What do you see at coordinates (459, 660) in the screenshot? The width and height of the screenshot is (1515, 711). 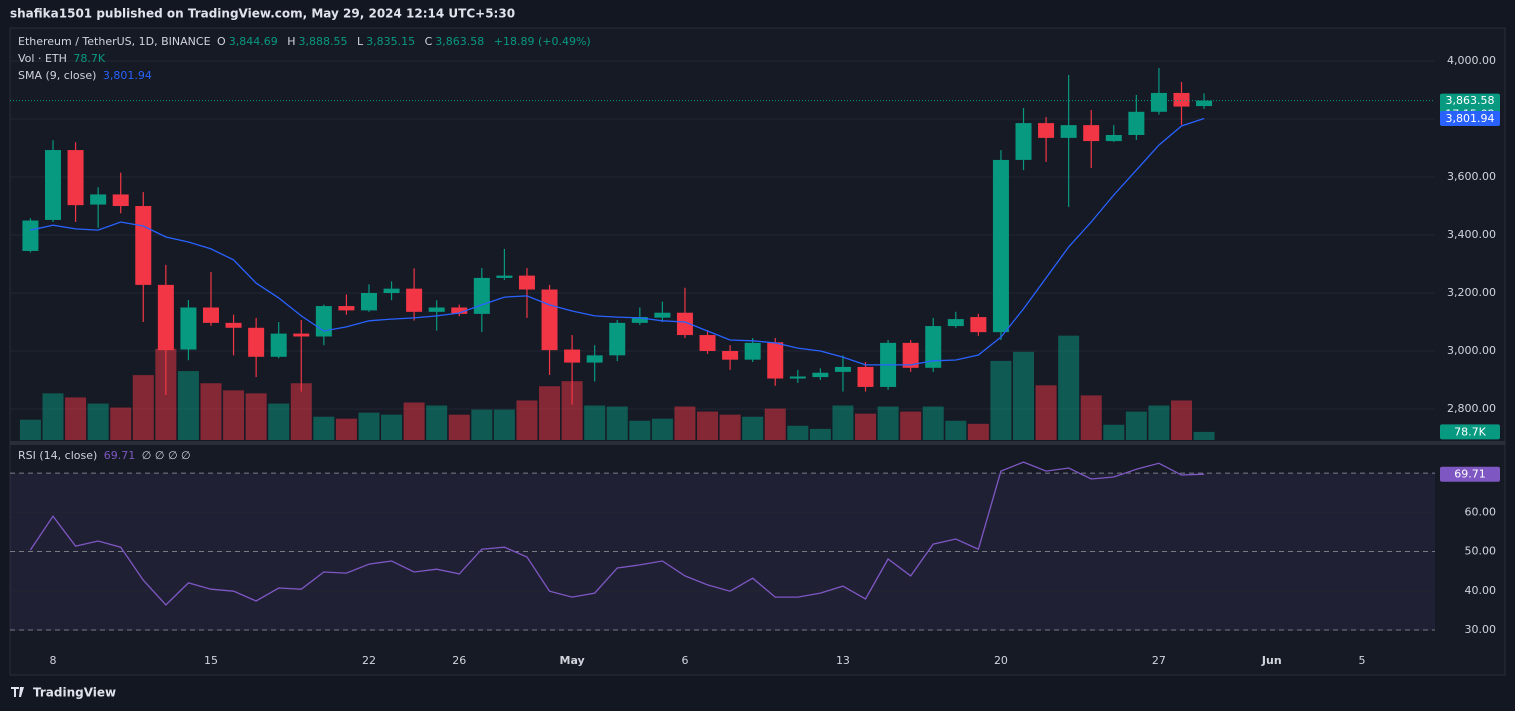 I see `x-tick-label: 26` at bounding box center [459, 660].